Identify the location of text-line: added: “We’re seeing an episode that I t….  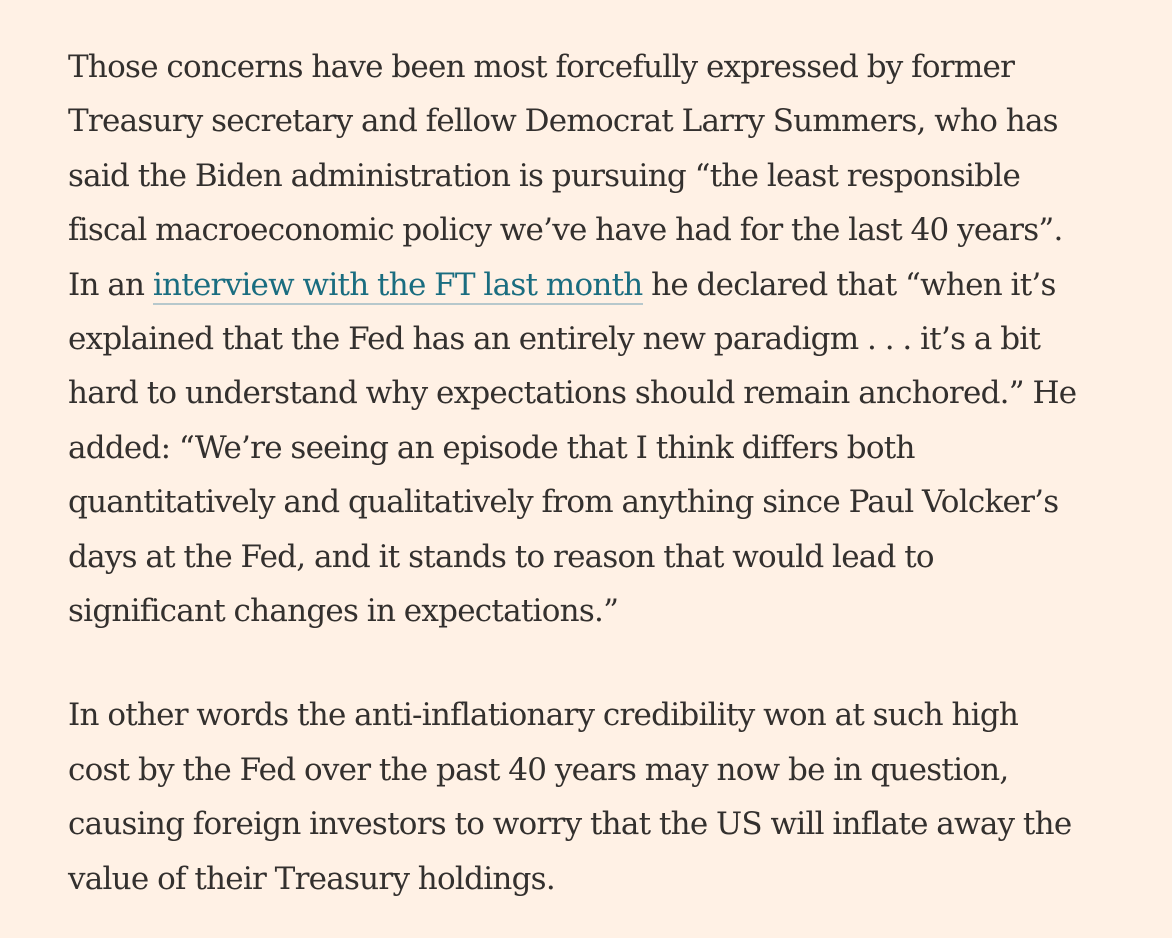
(491, 447).